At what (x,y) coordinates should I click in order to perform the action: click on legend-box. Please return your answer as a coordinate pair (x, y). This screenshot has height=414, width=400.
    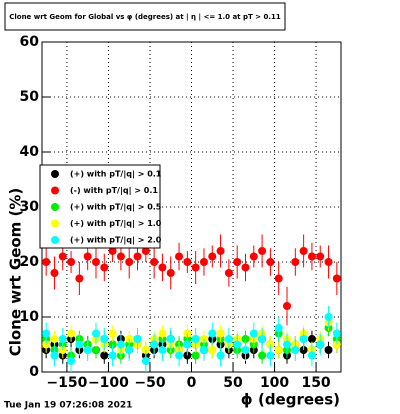
    Looking at the image, I should click on (100, 206).